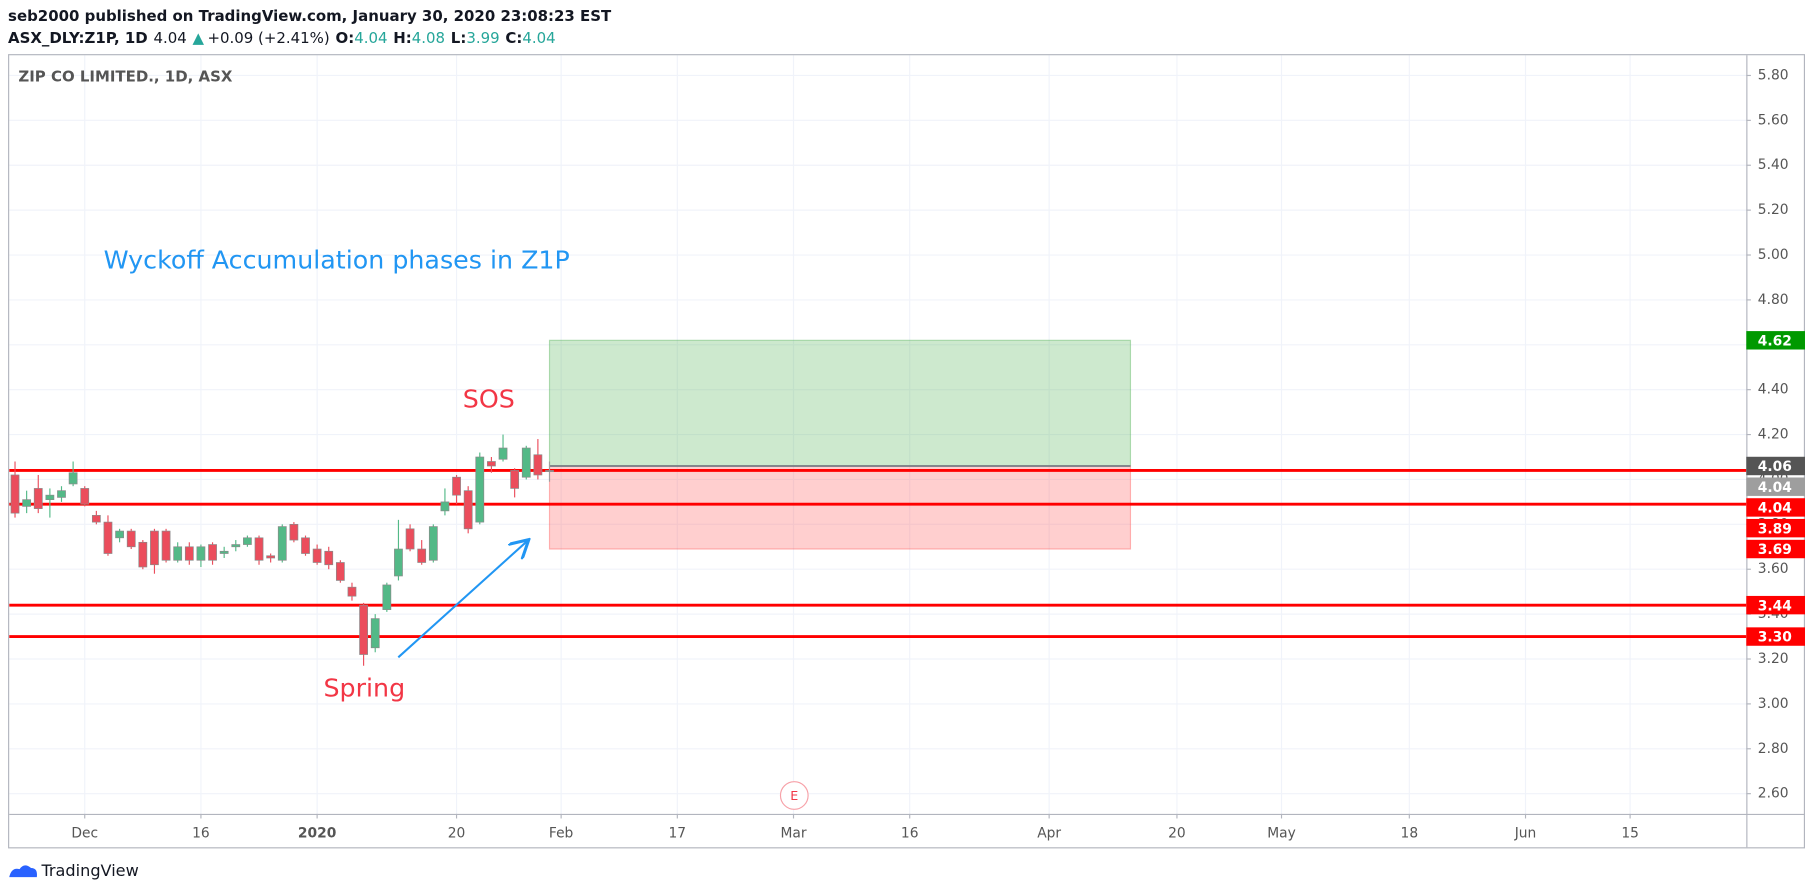 The height and width of the screenshot is (894, 1805). What do you see at coordinates (428, 37) in the screenshot?
I see `h-value: 4.08` at bounding box center [428, 37].